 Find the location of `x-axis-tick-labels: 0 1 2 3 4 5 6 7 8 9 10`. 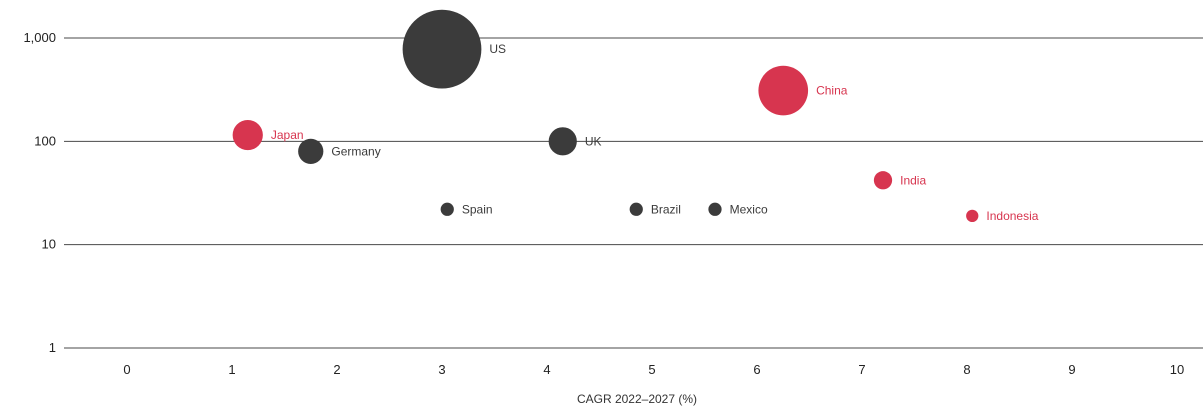

x-axis-tick-labels: 0 1 2 3 4 5 6 7 8 9 10 is located at coordinates (653, 369).